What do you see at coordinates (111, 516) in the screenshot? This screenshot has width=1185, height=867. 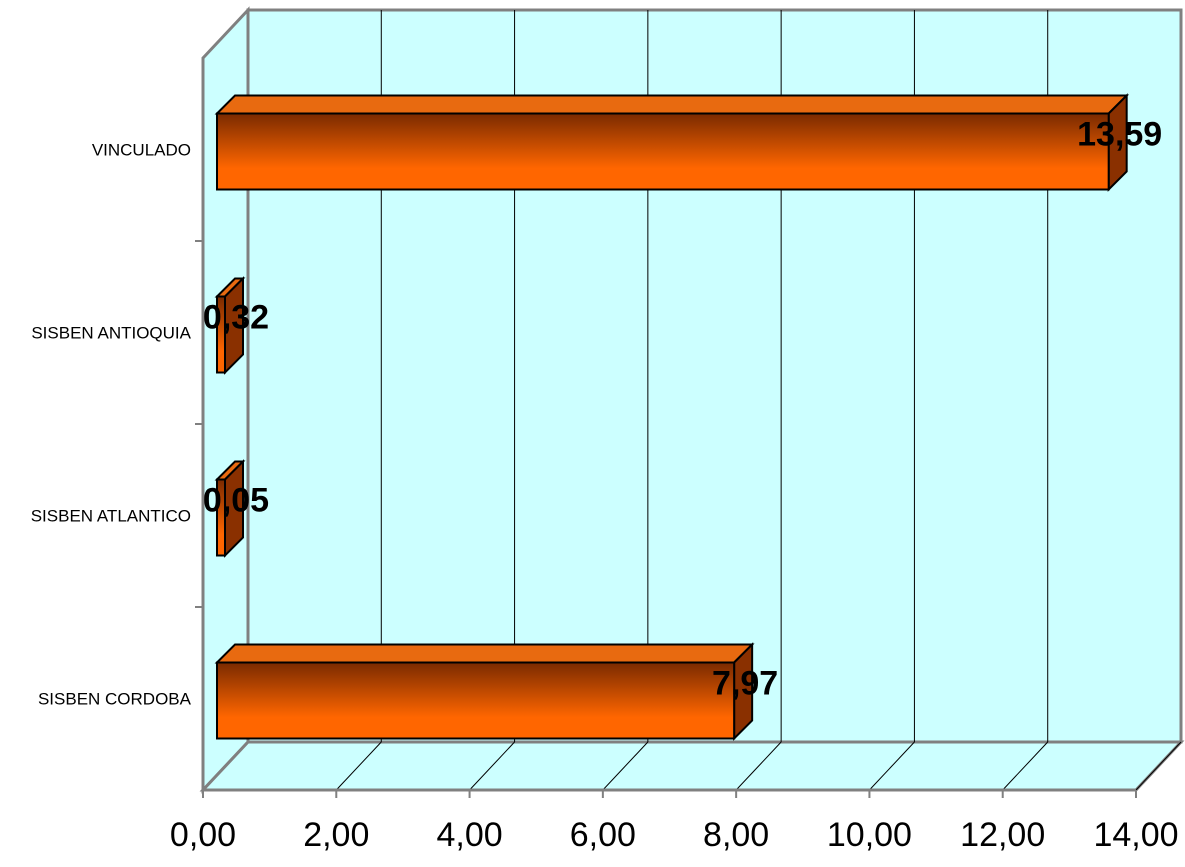 I see `category-label: SISBEN ATLANTICO` at bounding box center [111, 516].